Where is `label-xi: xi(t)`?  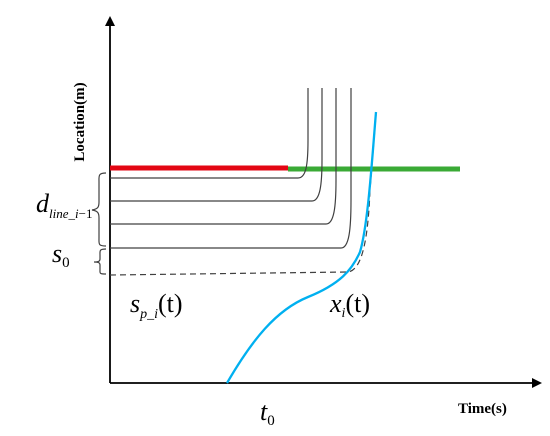
label-xi: xi(t) is located at coordinates (349, 305).